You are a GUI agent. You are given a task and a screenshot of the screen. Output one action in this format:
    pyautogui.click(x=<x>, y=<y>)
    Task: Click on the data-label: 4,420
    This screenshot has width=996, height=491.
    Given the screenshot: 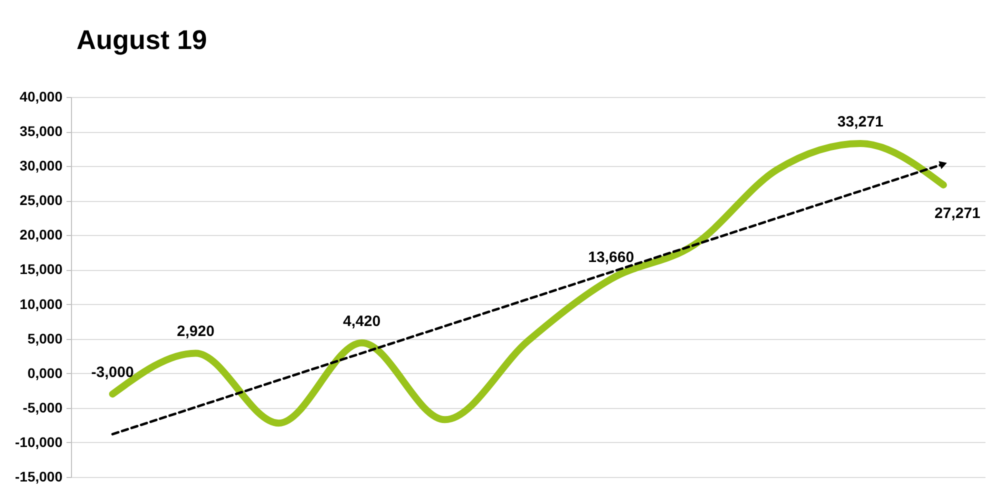 What is the action you would take?
    pyautogui.click(x=362, y=321)
    